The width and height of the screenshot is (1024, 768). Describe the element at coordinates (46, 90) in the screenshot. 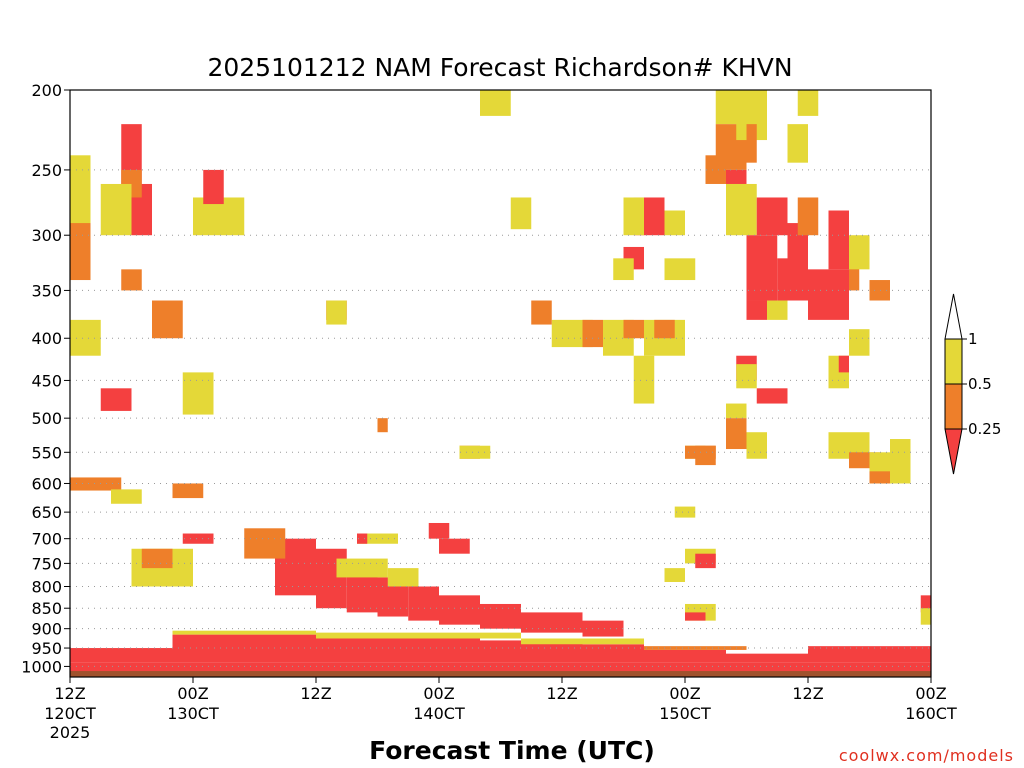

I see `y-tick-label: 200` at that location.